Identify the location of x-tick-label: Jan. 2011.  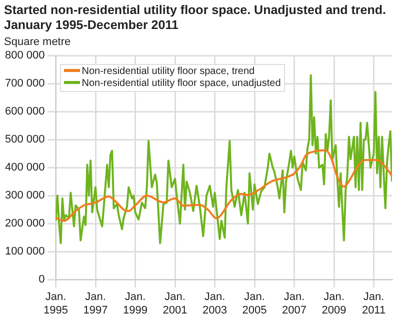
(374, 303).